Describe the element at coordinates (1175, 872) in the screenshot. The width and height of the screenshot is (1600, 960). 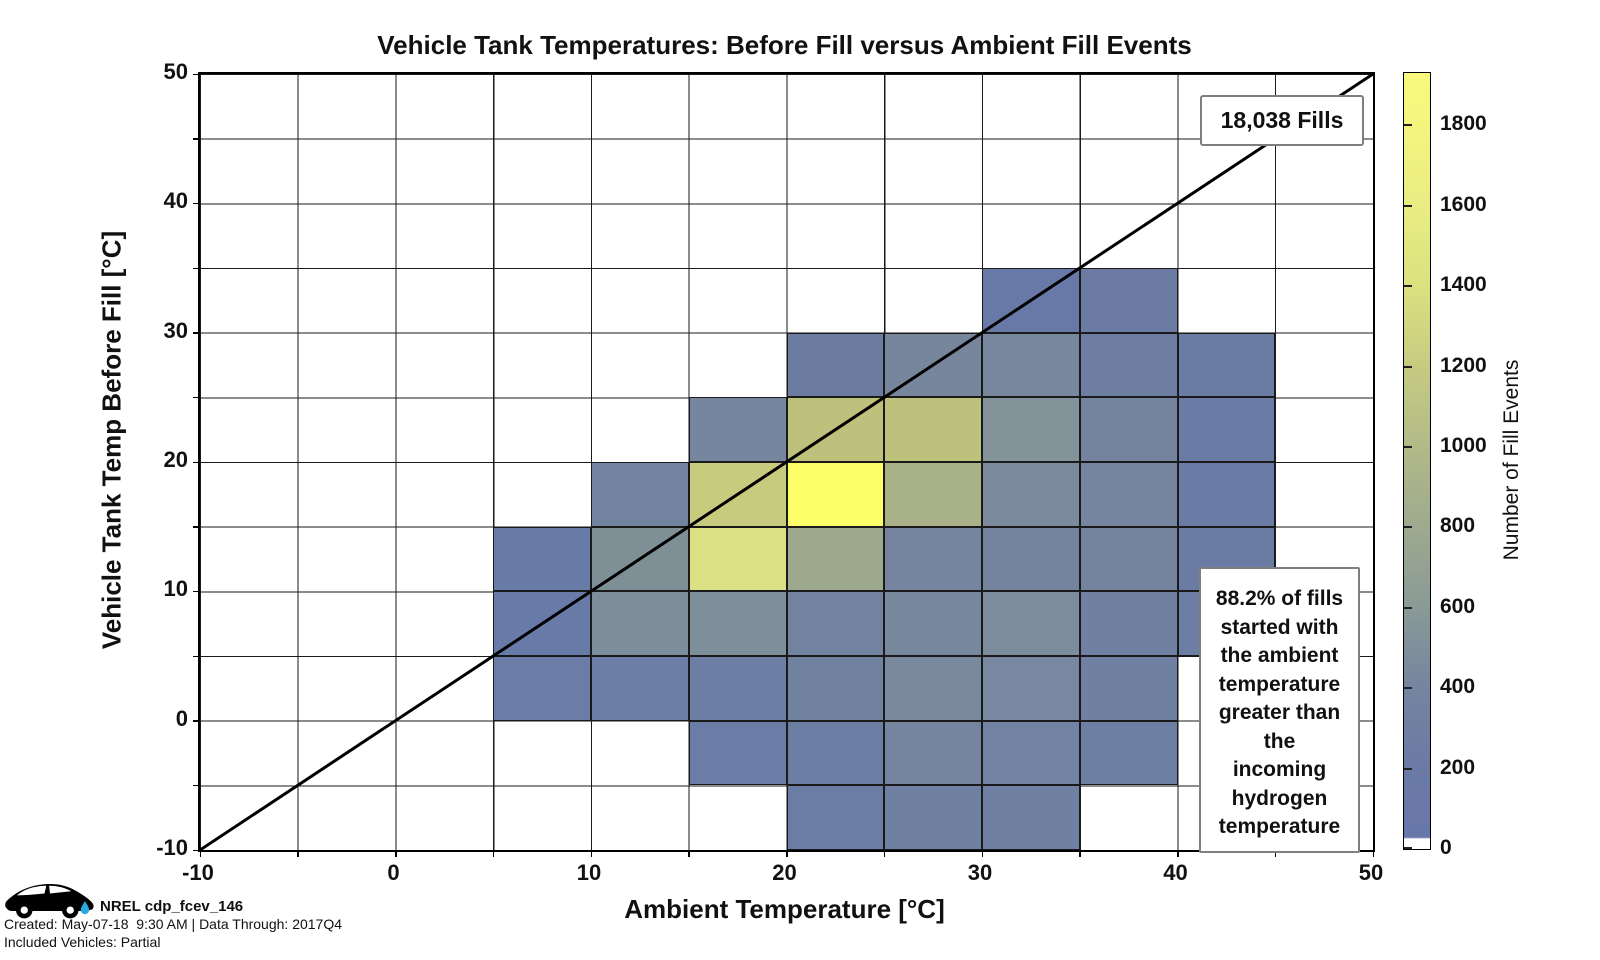
I see `x-tick-label: 40` at that location.